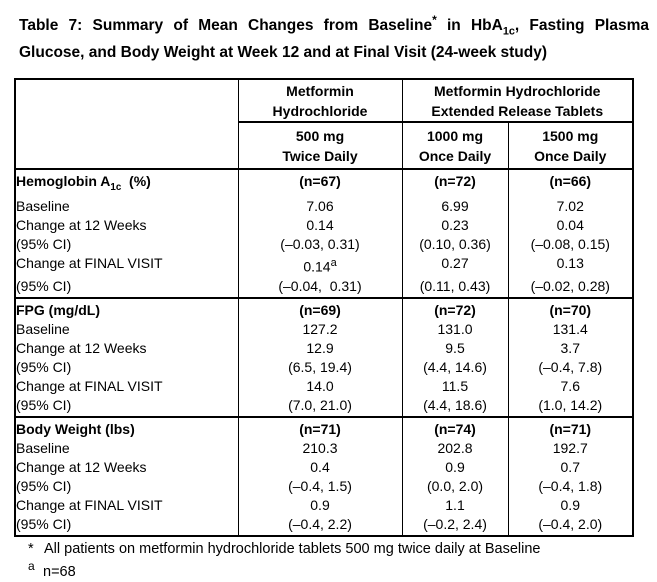 Image resolution: width=657 pixels, height=582 pixels. Describe the element at coordinates (570, 146) in the screenshot. I see `column-header-1500mg: 1500 mg Once Daily` at that location.